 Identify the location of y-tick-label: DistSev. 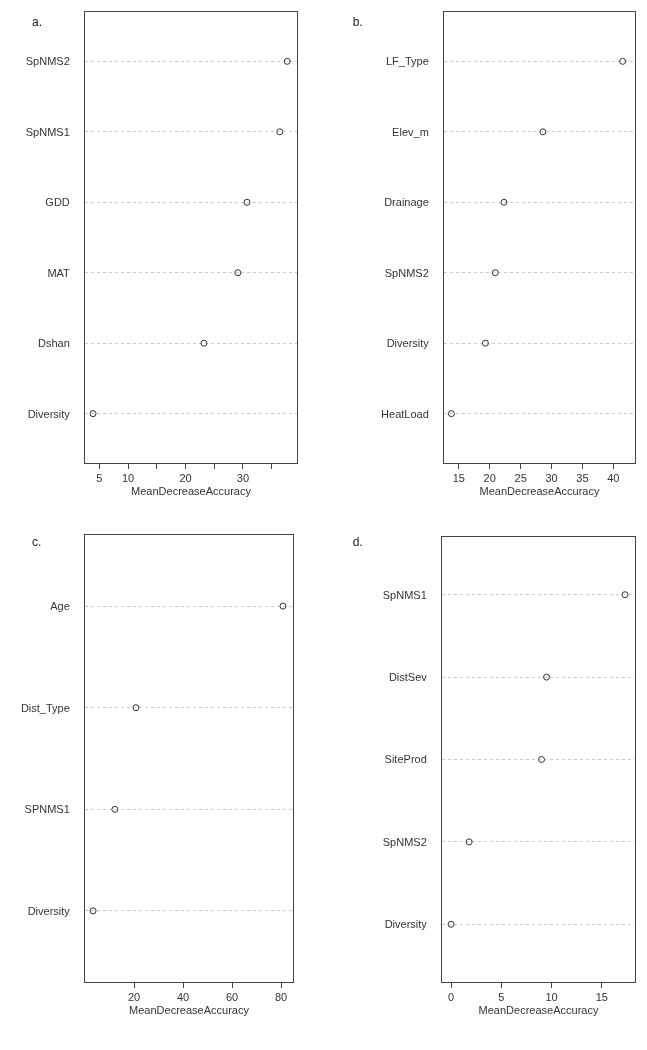
(408, 676).